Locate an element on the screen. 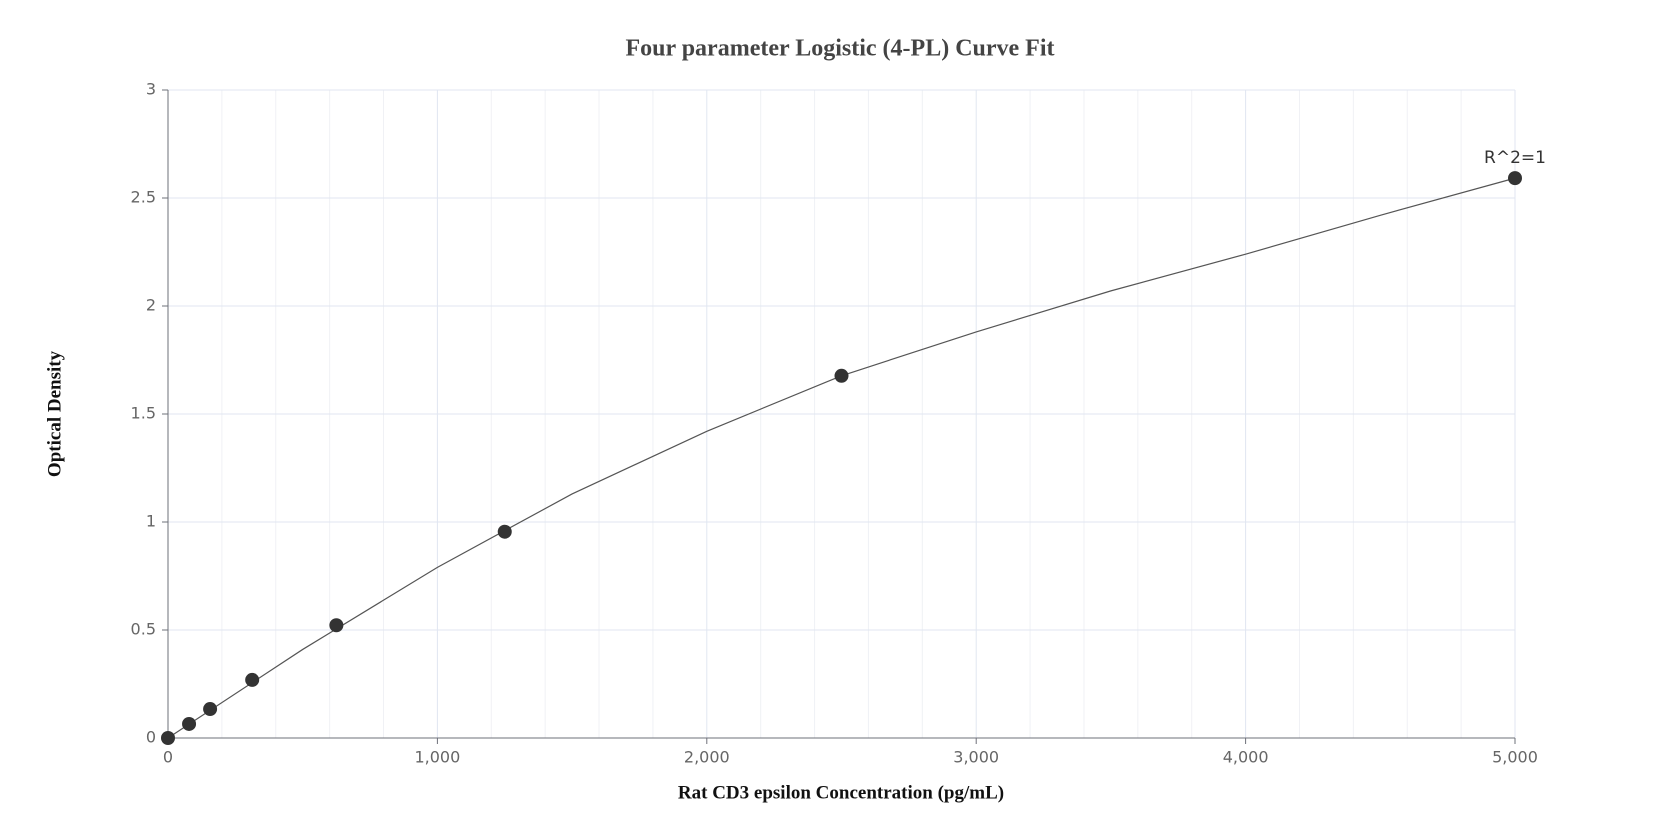  y-tick-label: 2.5 is located at coordinates (143, 197).